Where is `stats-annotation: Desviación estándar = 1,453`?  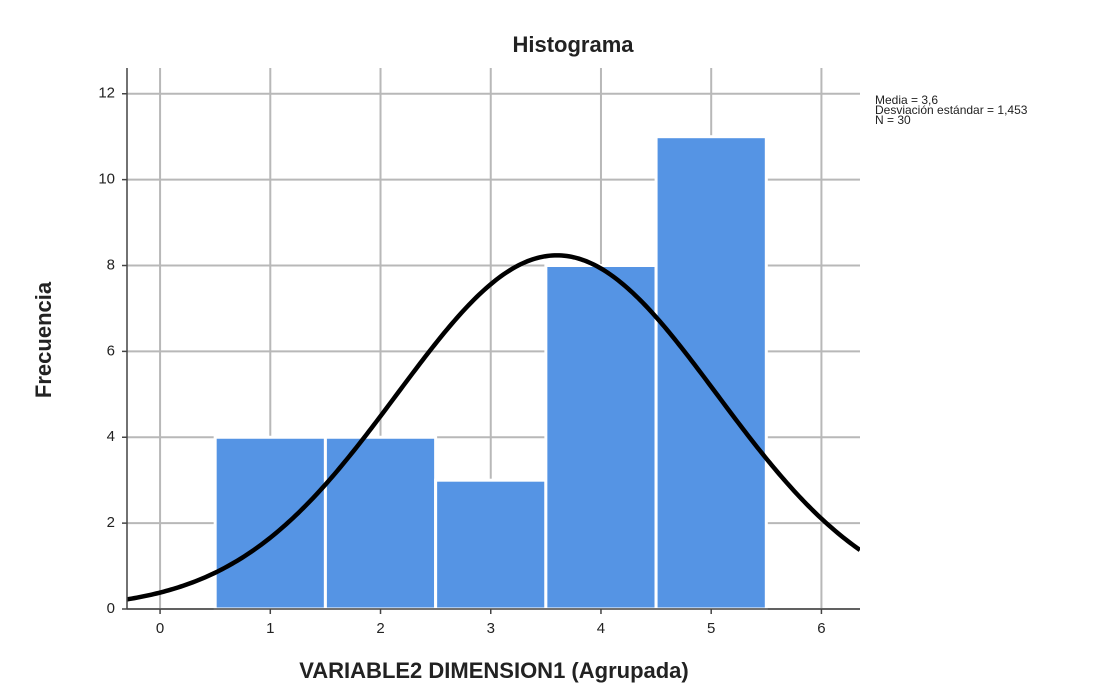 stats-annotation: Desviación estándar = 1,453 is located at coordinates (951, 110).